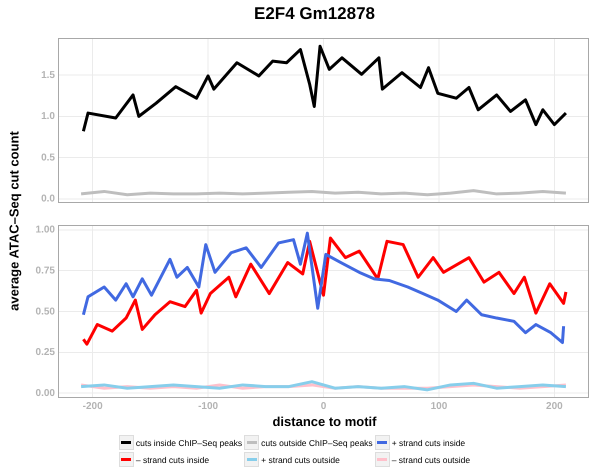 This screenshot has height=472, width=589. I want to click on legend-label: cuts inside ChIP–Seq peaks, so click(189, 443).